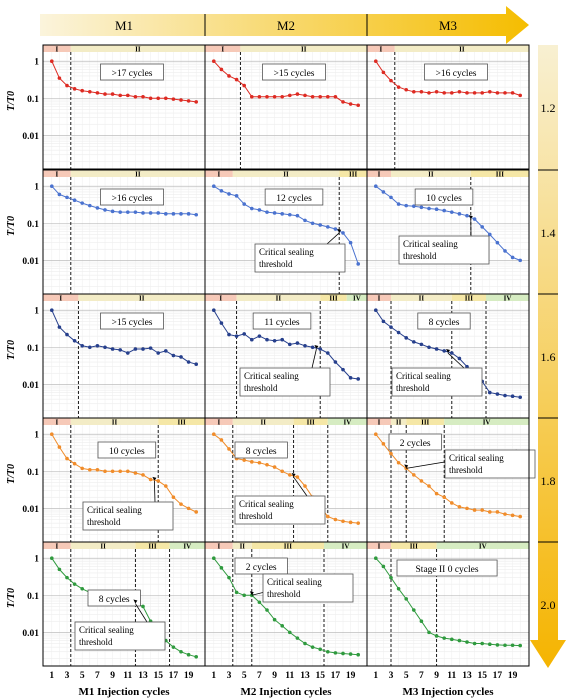  I want to click on cycles-label: 8 cycles, so click(444, 323).